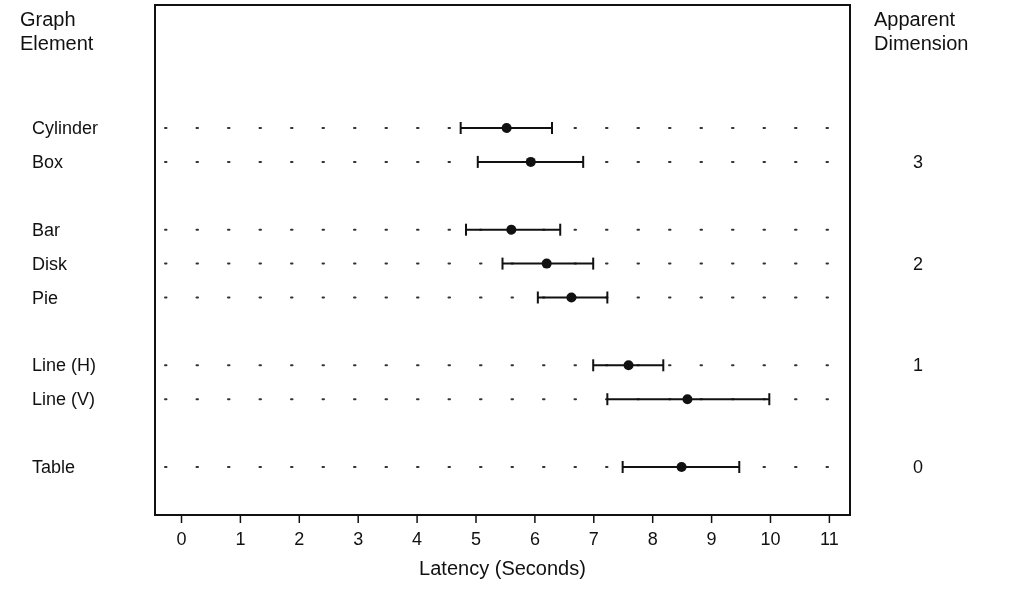  I want to click on x-tick-label: 11, so click(829, 539).